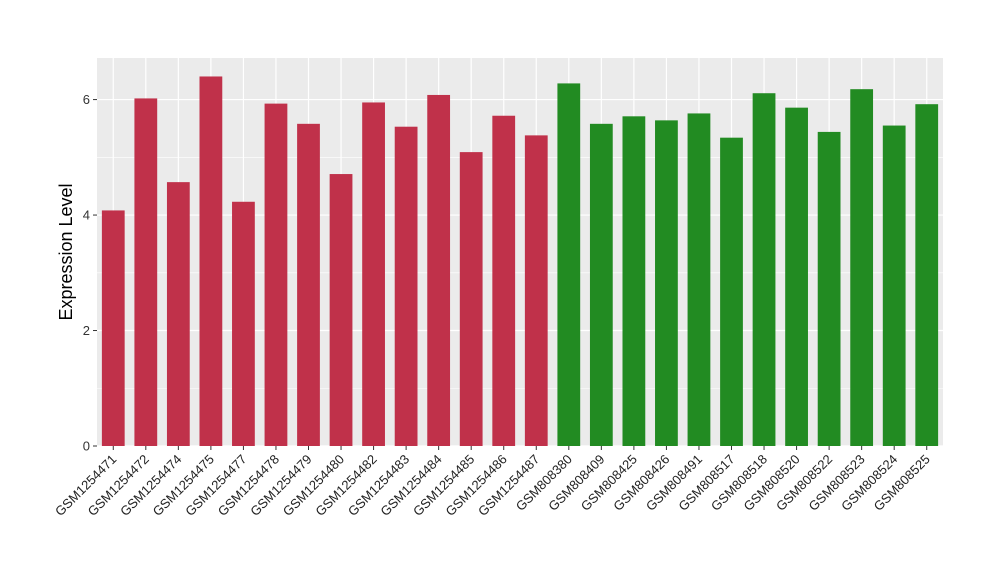 This screenshot has width=1000, height=580. Describe the element at coordinates (86, 99) in the screenshot. I see `y-tick-label: 6` at that location.